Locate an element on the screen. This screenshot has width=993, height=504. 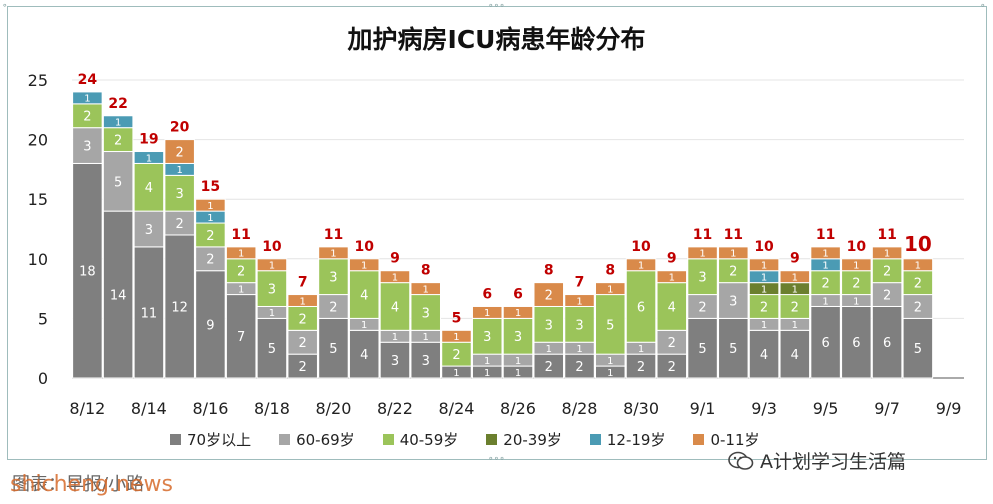
data-label: 5 is located at coordinates (333, 349).